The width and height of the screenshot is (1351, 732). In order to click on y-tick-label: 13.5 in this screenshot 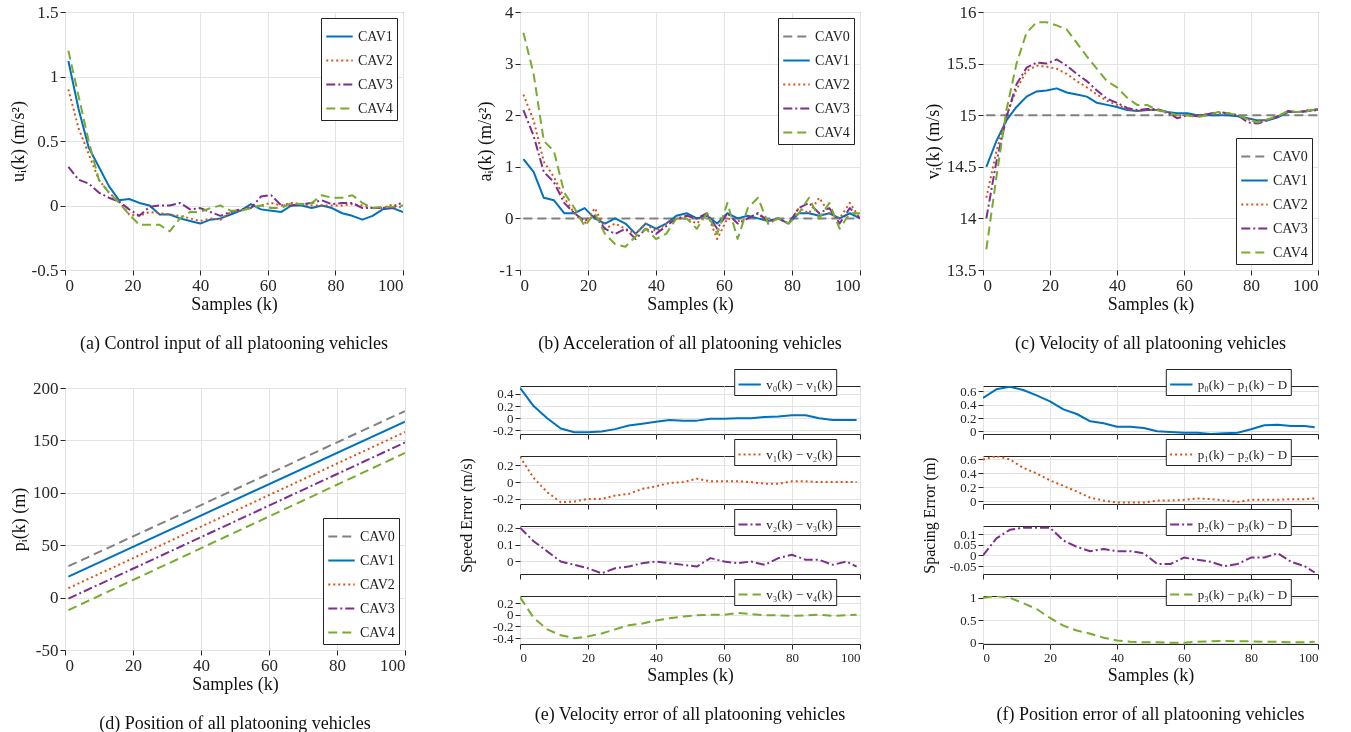, I will do `click(961, 270)`.